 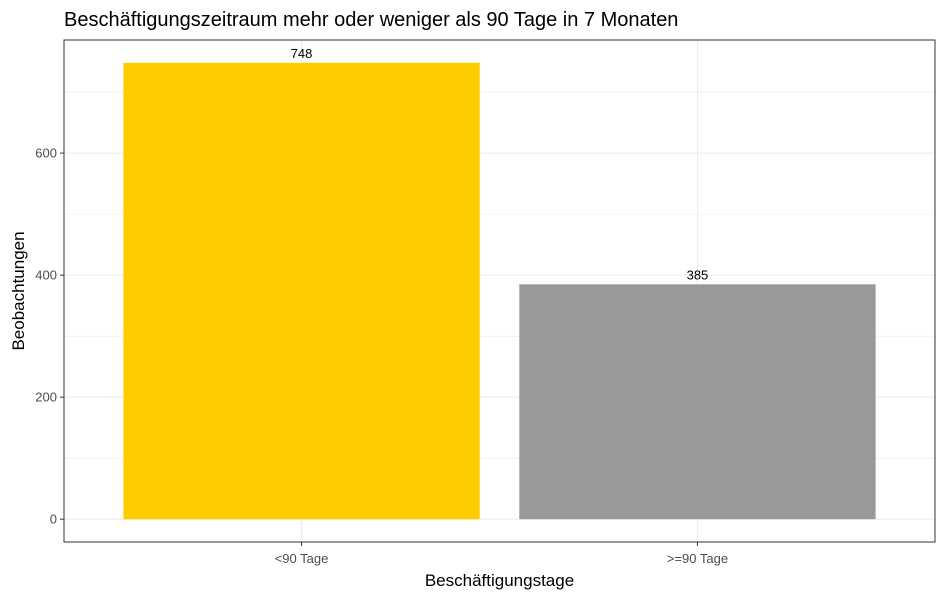 What do you see at coordinates (501, 554) in the screenshot?
I see `x-axis: <90 Tage >=90 Tage` at bounding box center [501, 554].